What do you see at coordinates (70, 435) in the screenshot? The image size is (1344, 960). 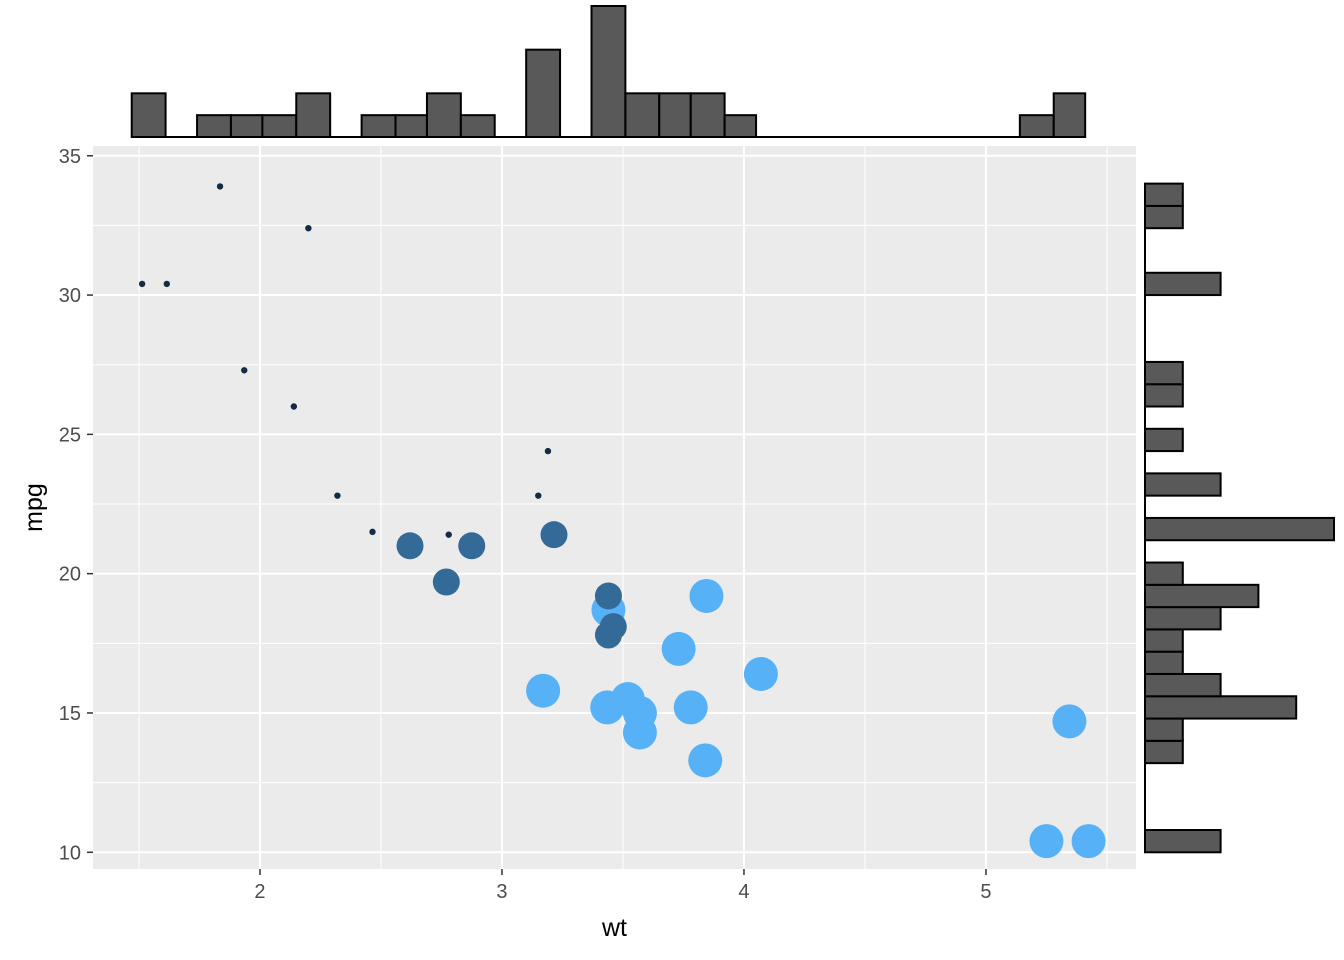 I see `y-tick-label: 25` at bounding box center [70, 435].